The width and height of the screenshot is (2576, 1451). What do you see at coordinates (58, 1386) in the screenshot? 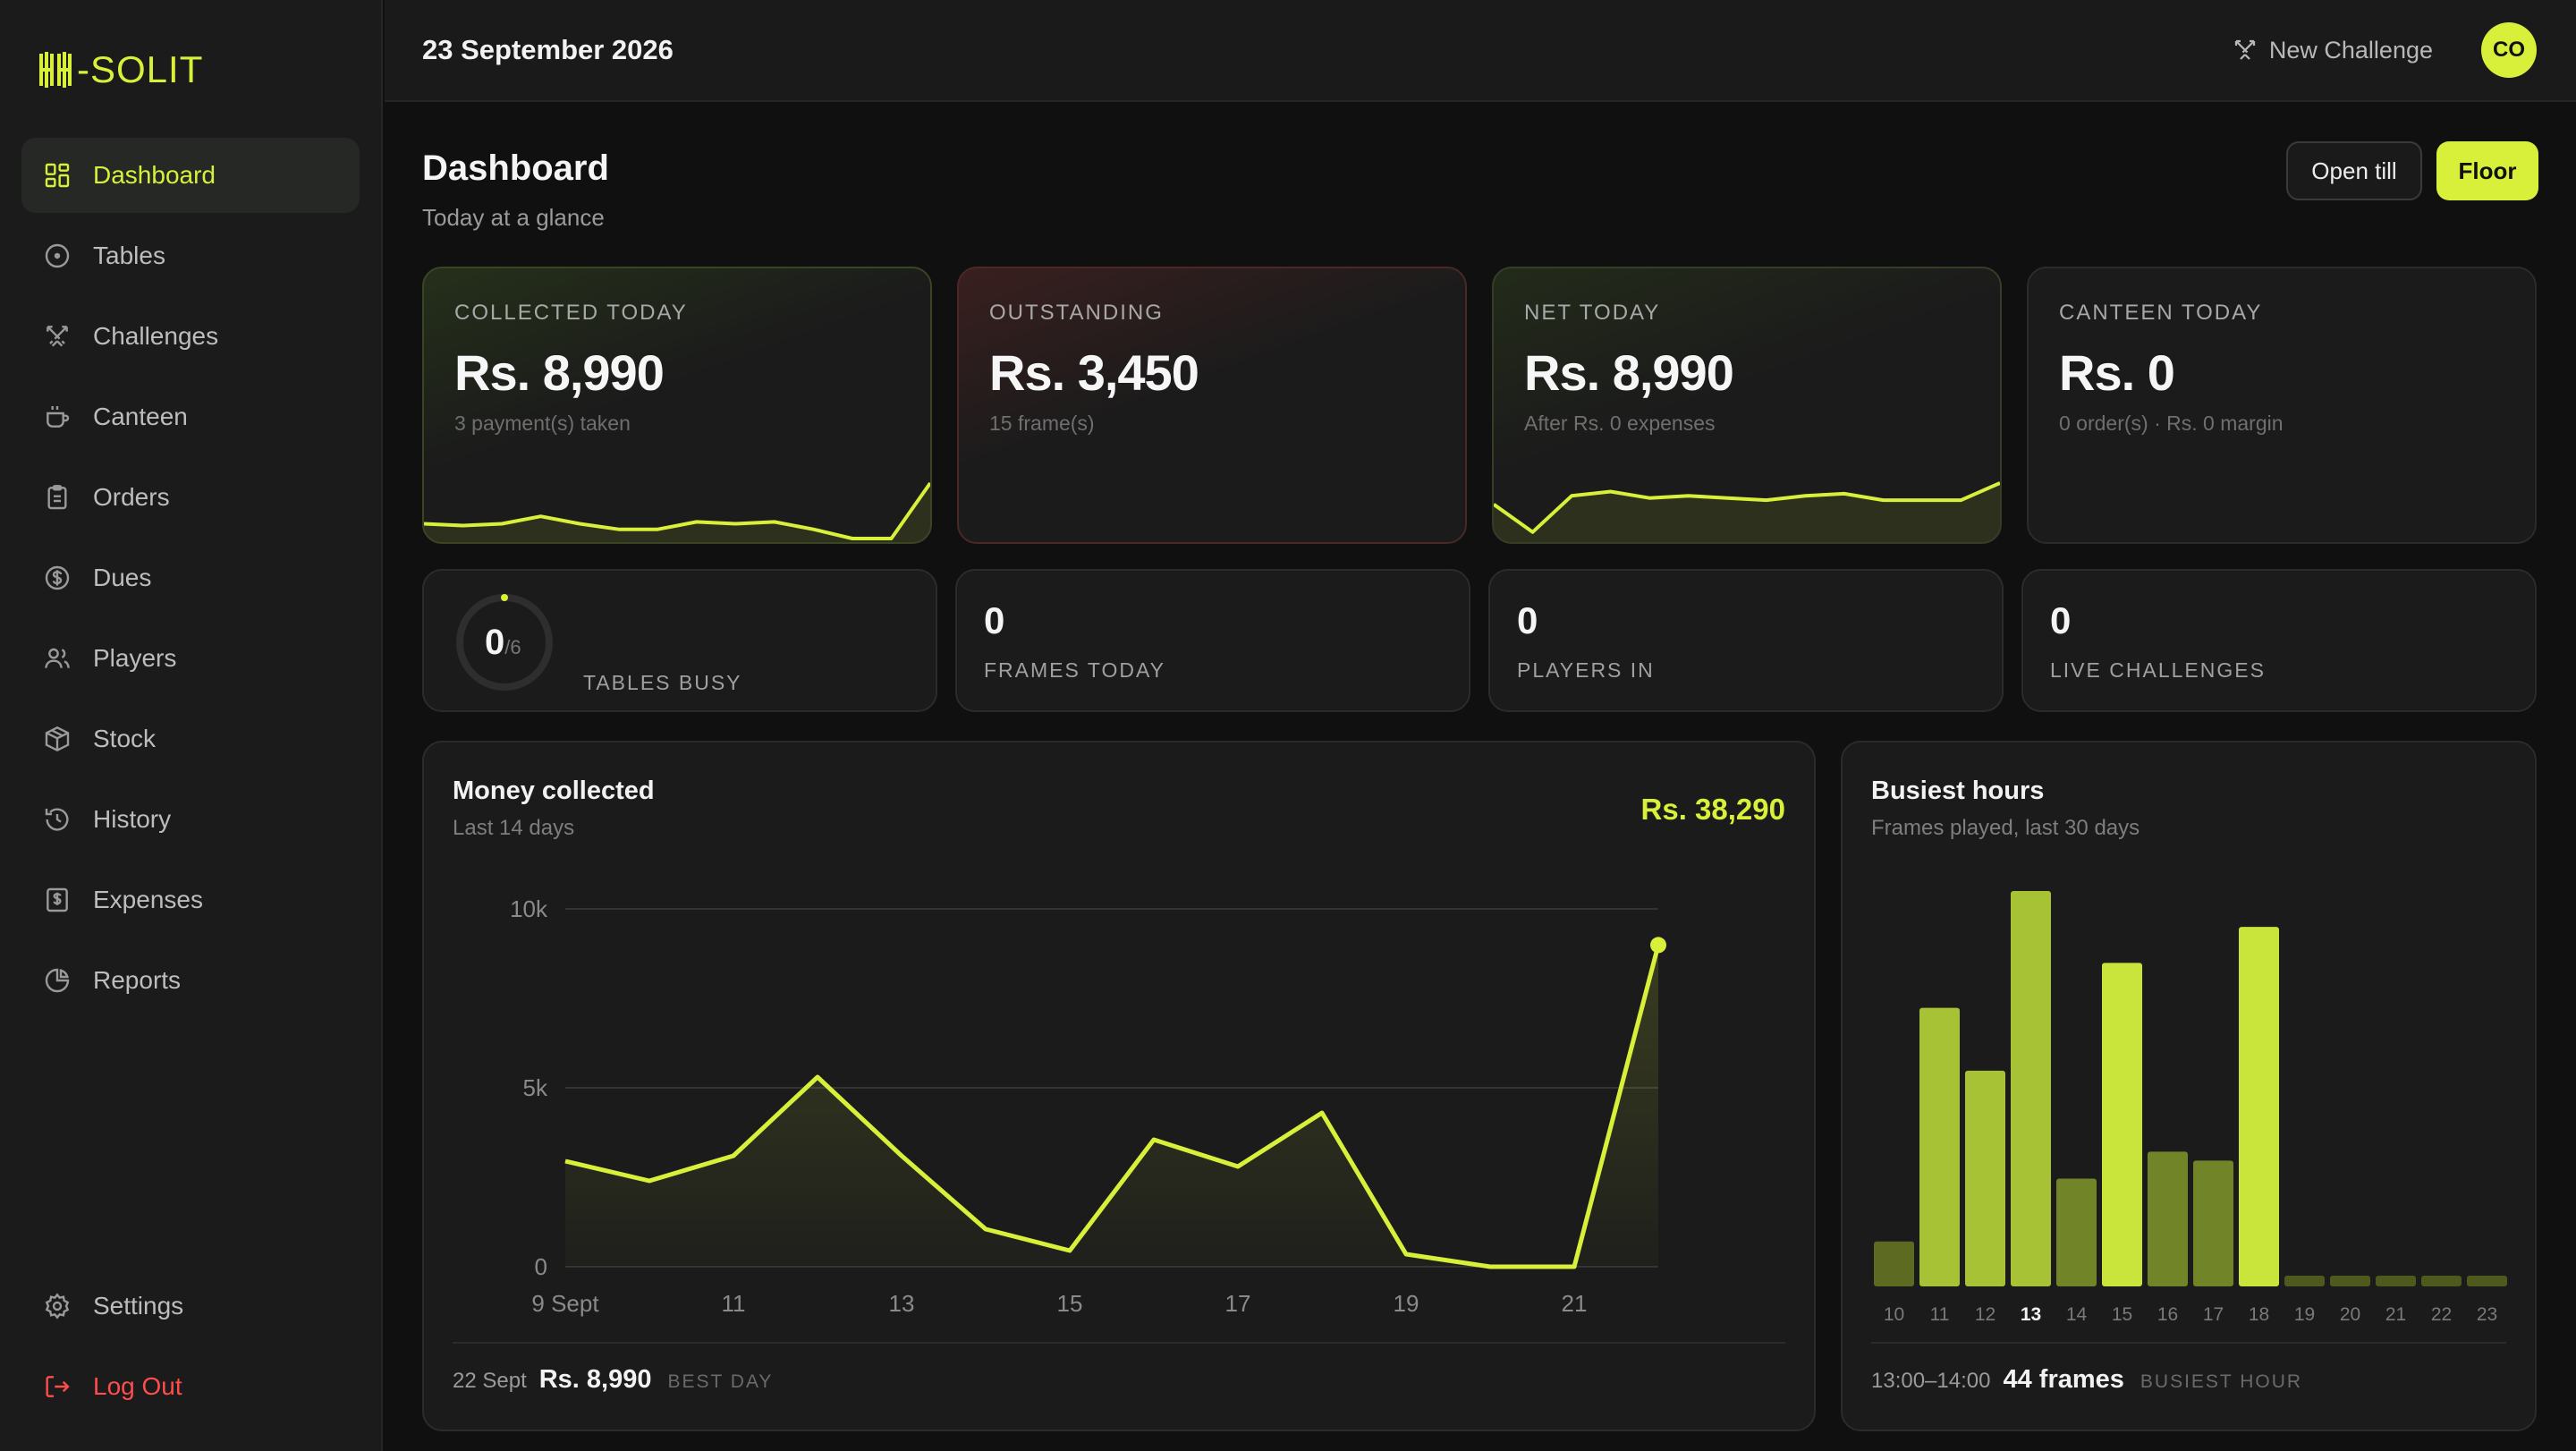
I see `logout-icon` at bounding box center [58, 1386].